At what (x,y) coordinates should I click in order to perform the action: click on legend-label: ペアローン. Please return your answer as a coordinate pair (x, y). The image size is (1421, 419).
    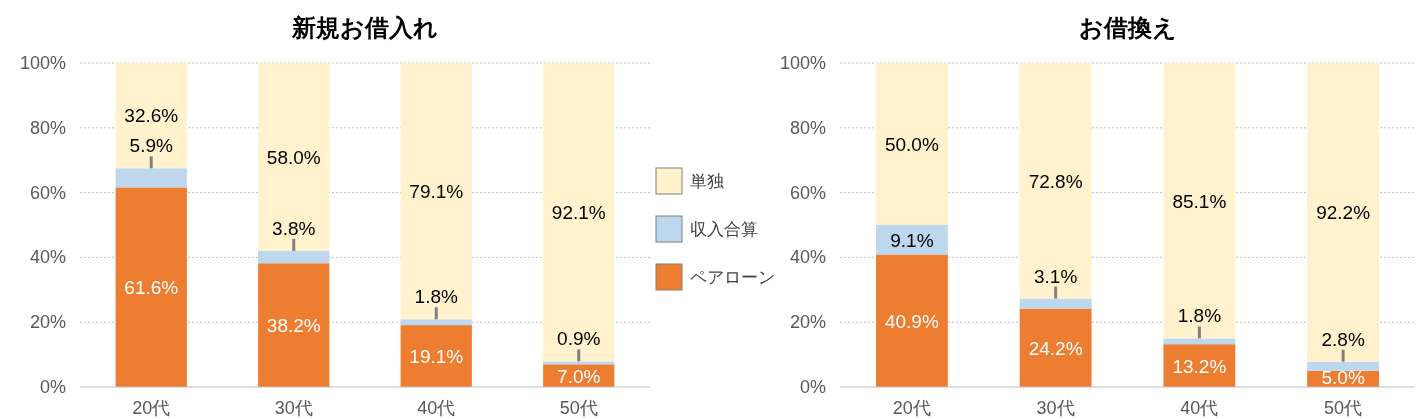
    Looking at the image, I should click on (732, 277).